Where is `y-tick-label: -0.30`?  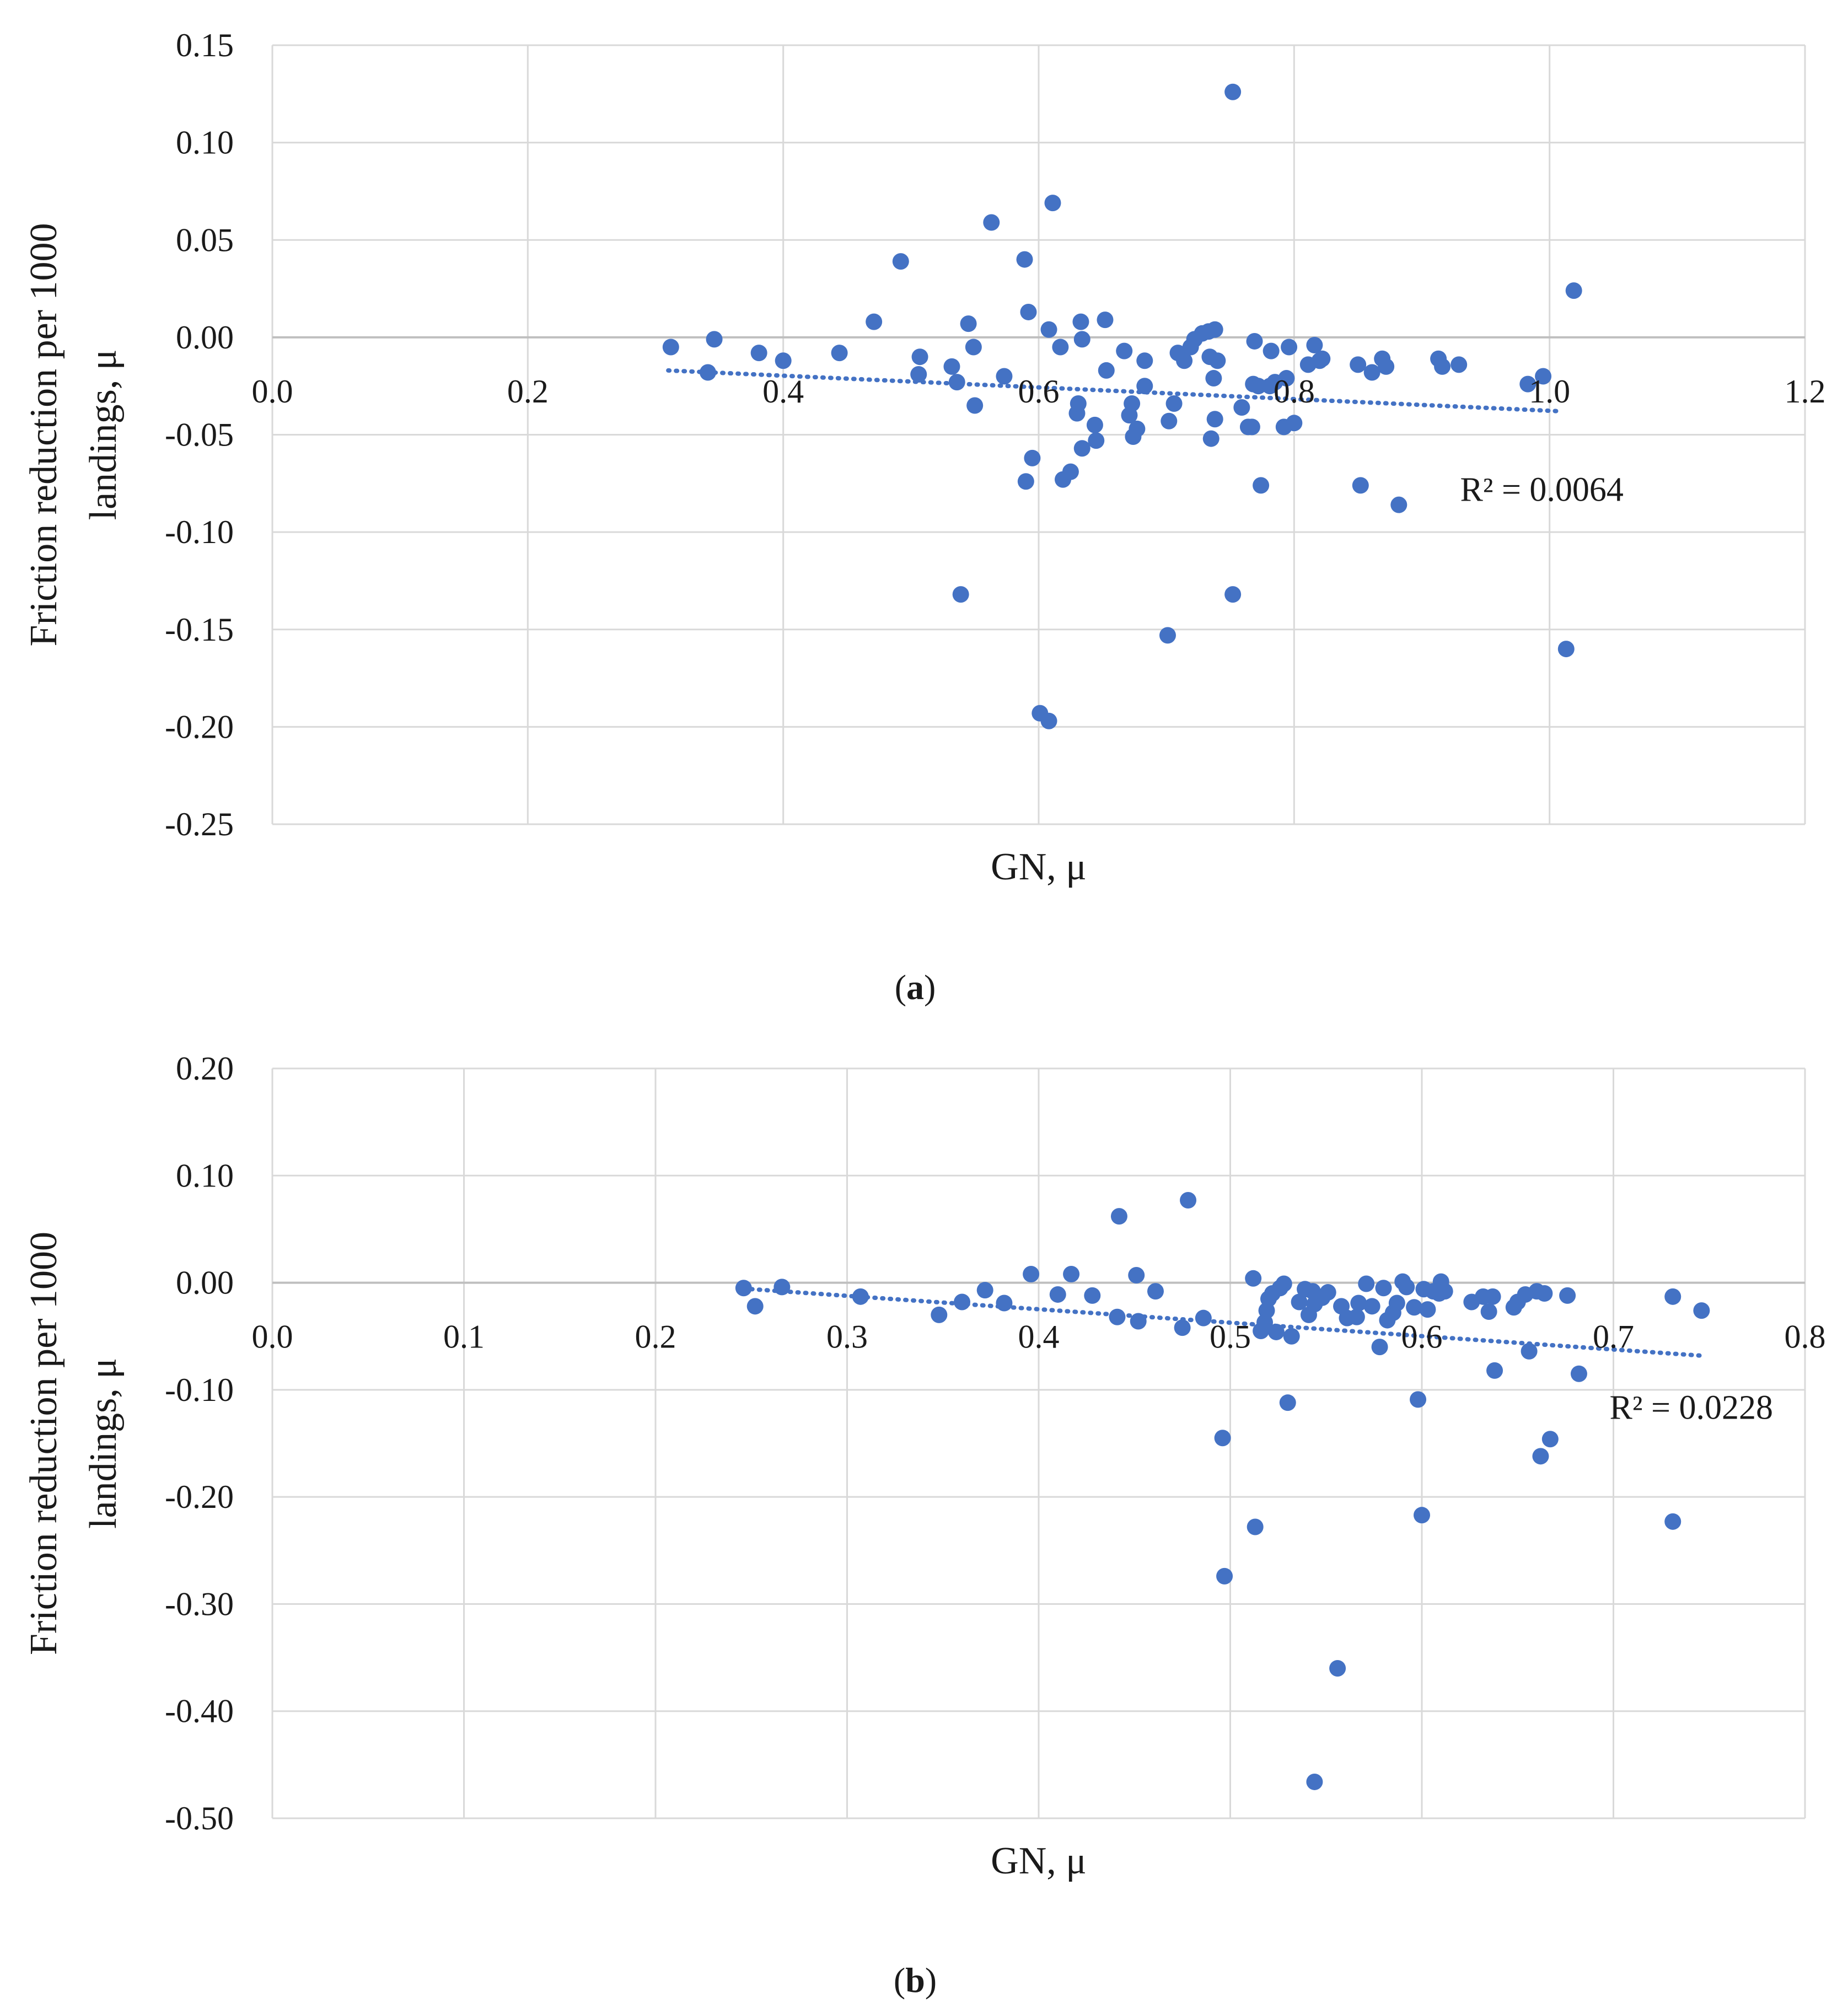 y-tick-label: -0.30 is located at coordinates (199, 1604).